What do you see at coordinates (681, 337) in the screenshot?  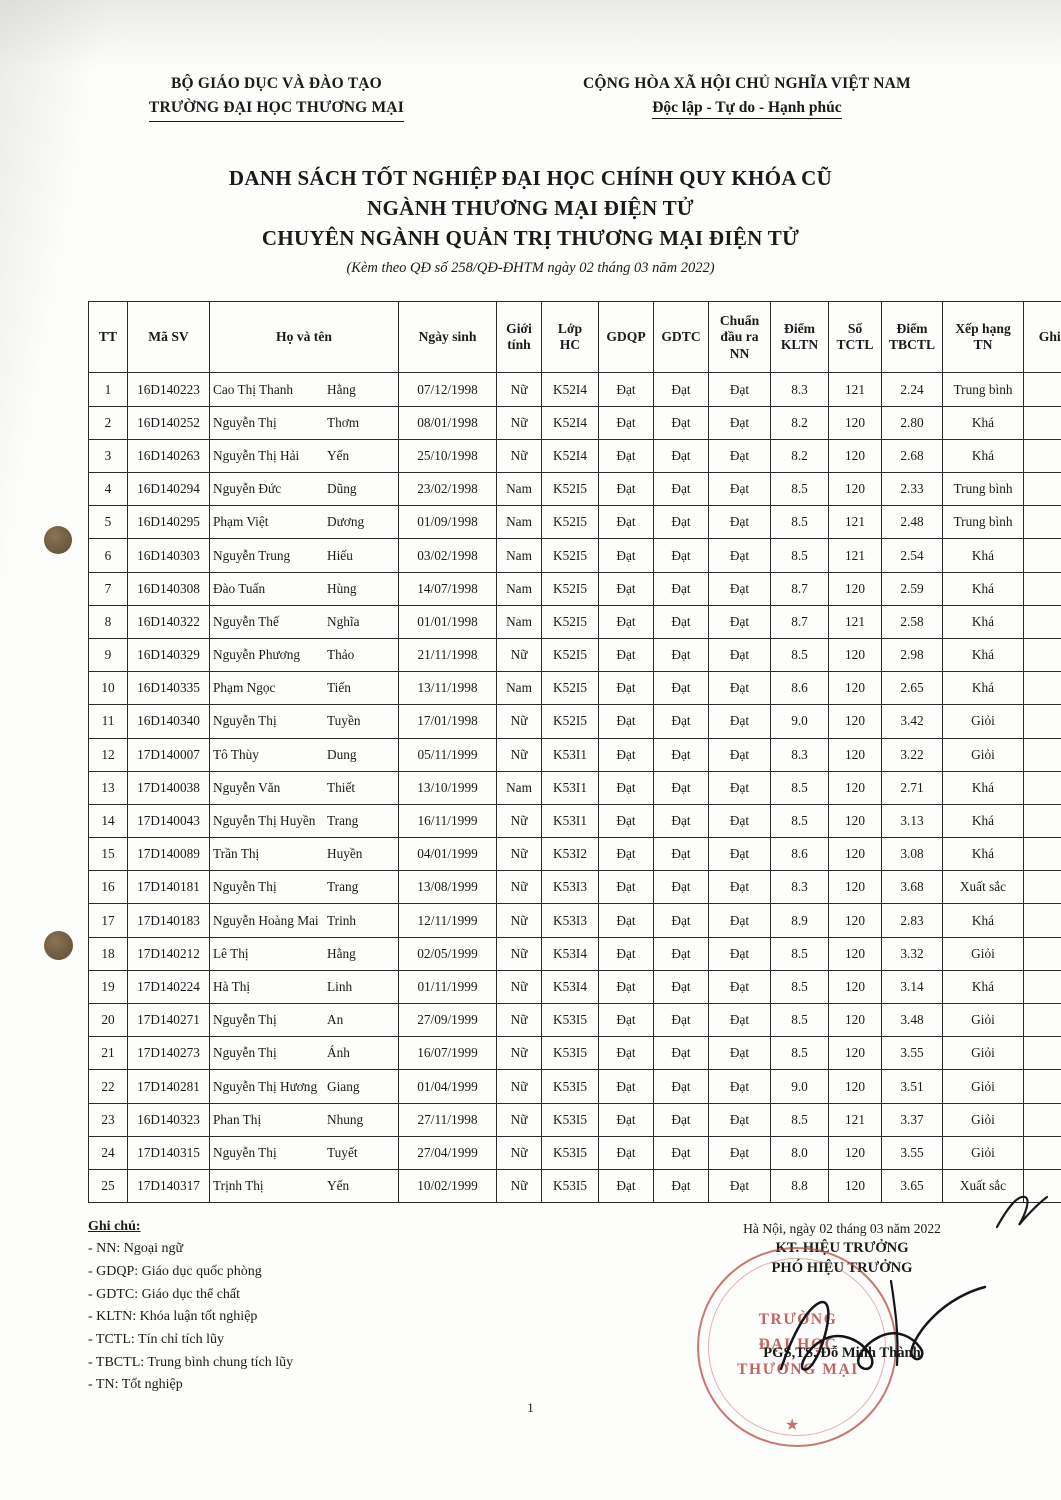 I see `col-header-gdtc: GDTC` at bounding box center [681, 337].